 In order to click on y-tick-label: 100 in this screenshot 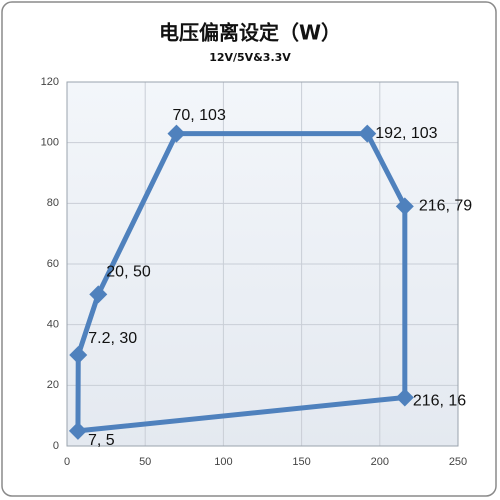, I will do `click(50, 143)`.